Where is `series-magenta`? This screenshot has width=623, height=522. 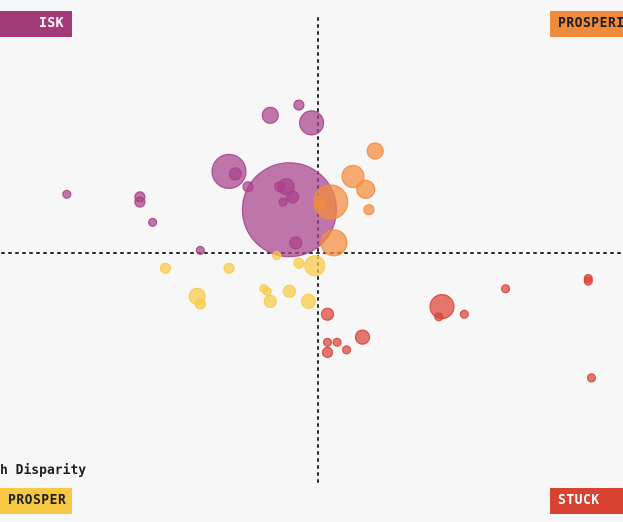 series-magenta is located at coordinates (199, 178).